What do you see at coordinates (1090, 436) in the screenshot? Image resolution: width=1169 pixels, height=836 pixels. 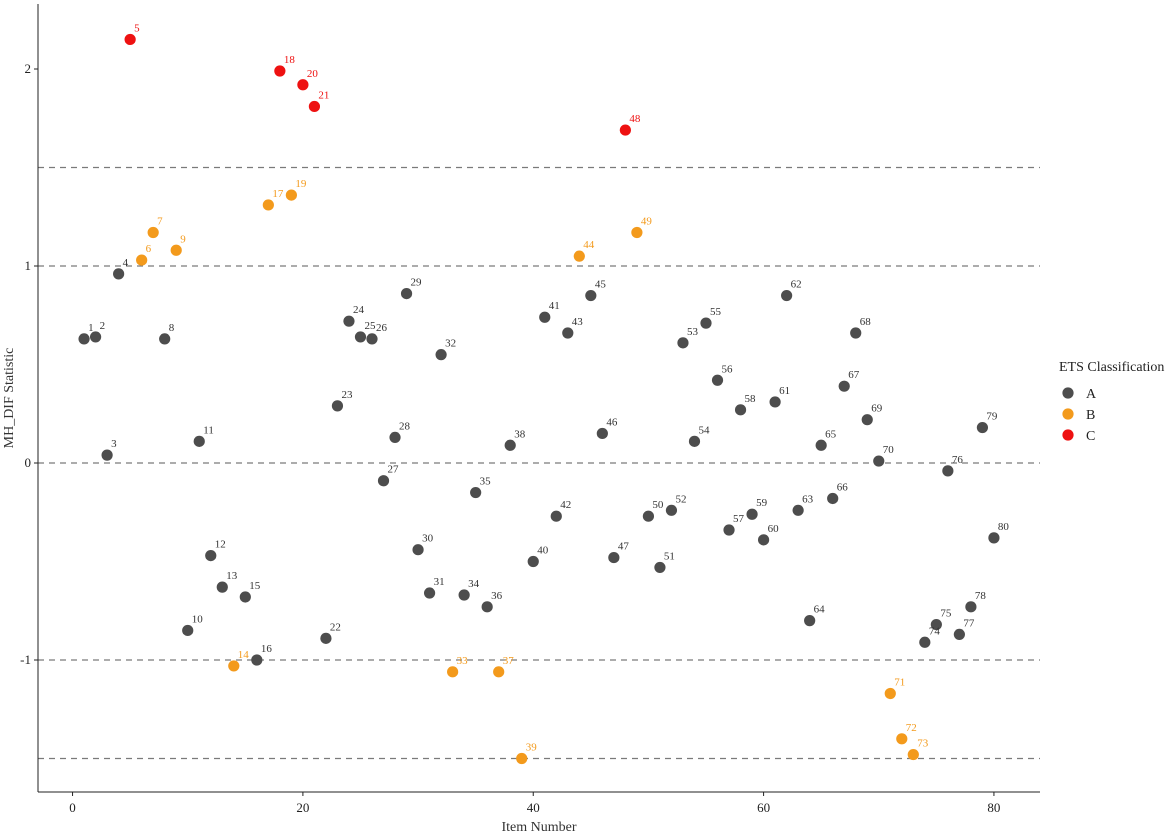 I see `legend-label-C: C` at bounding box center [1090, 436].